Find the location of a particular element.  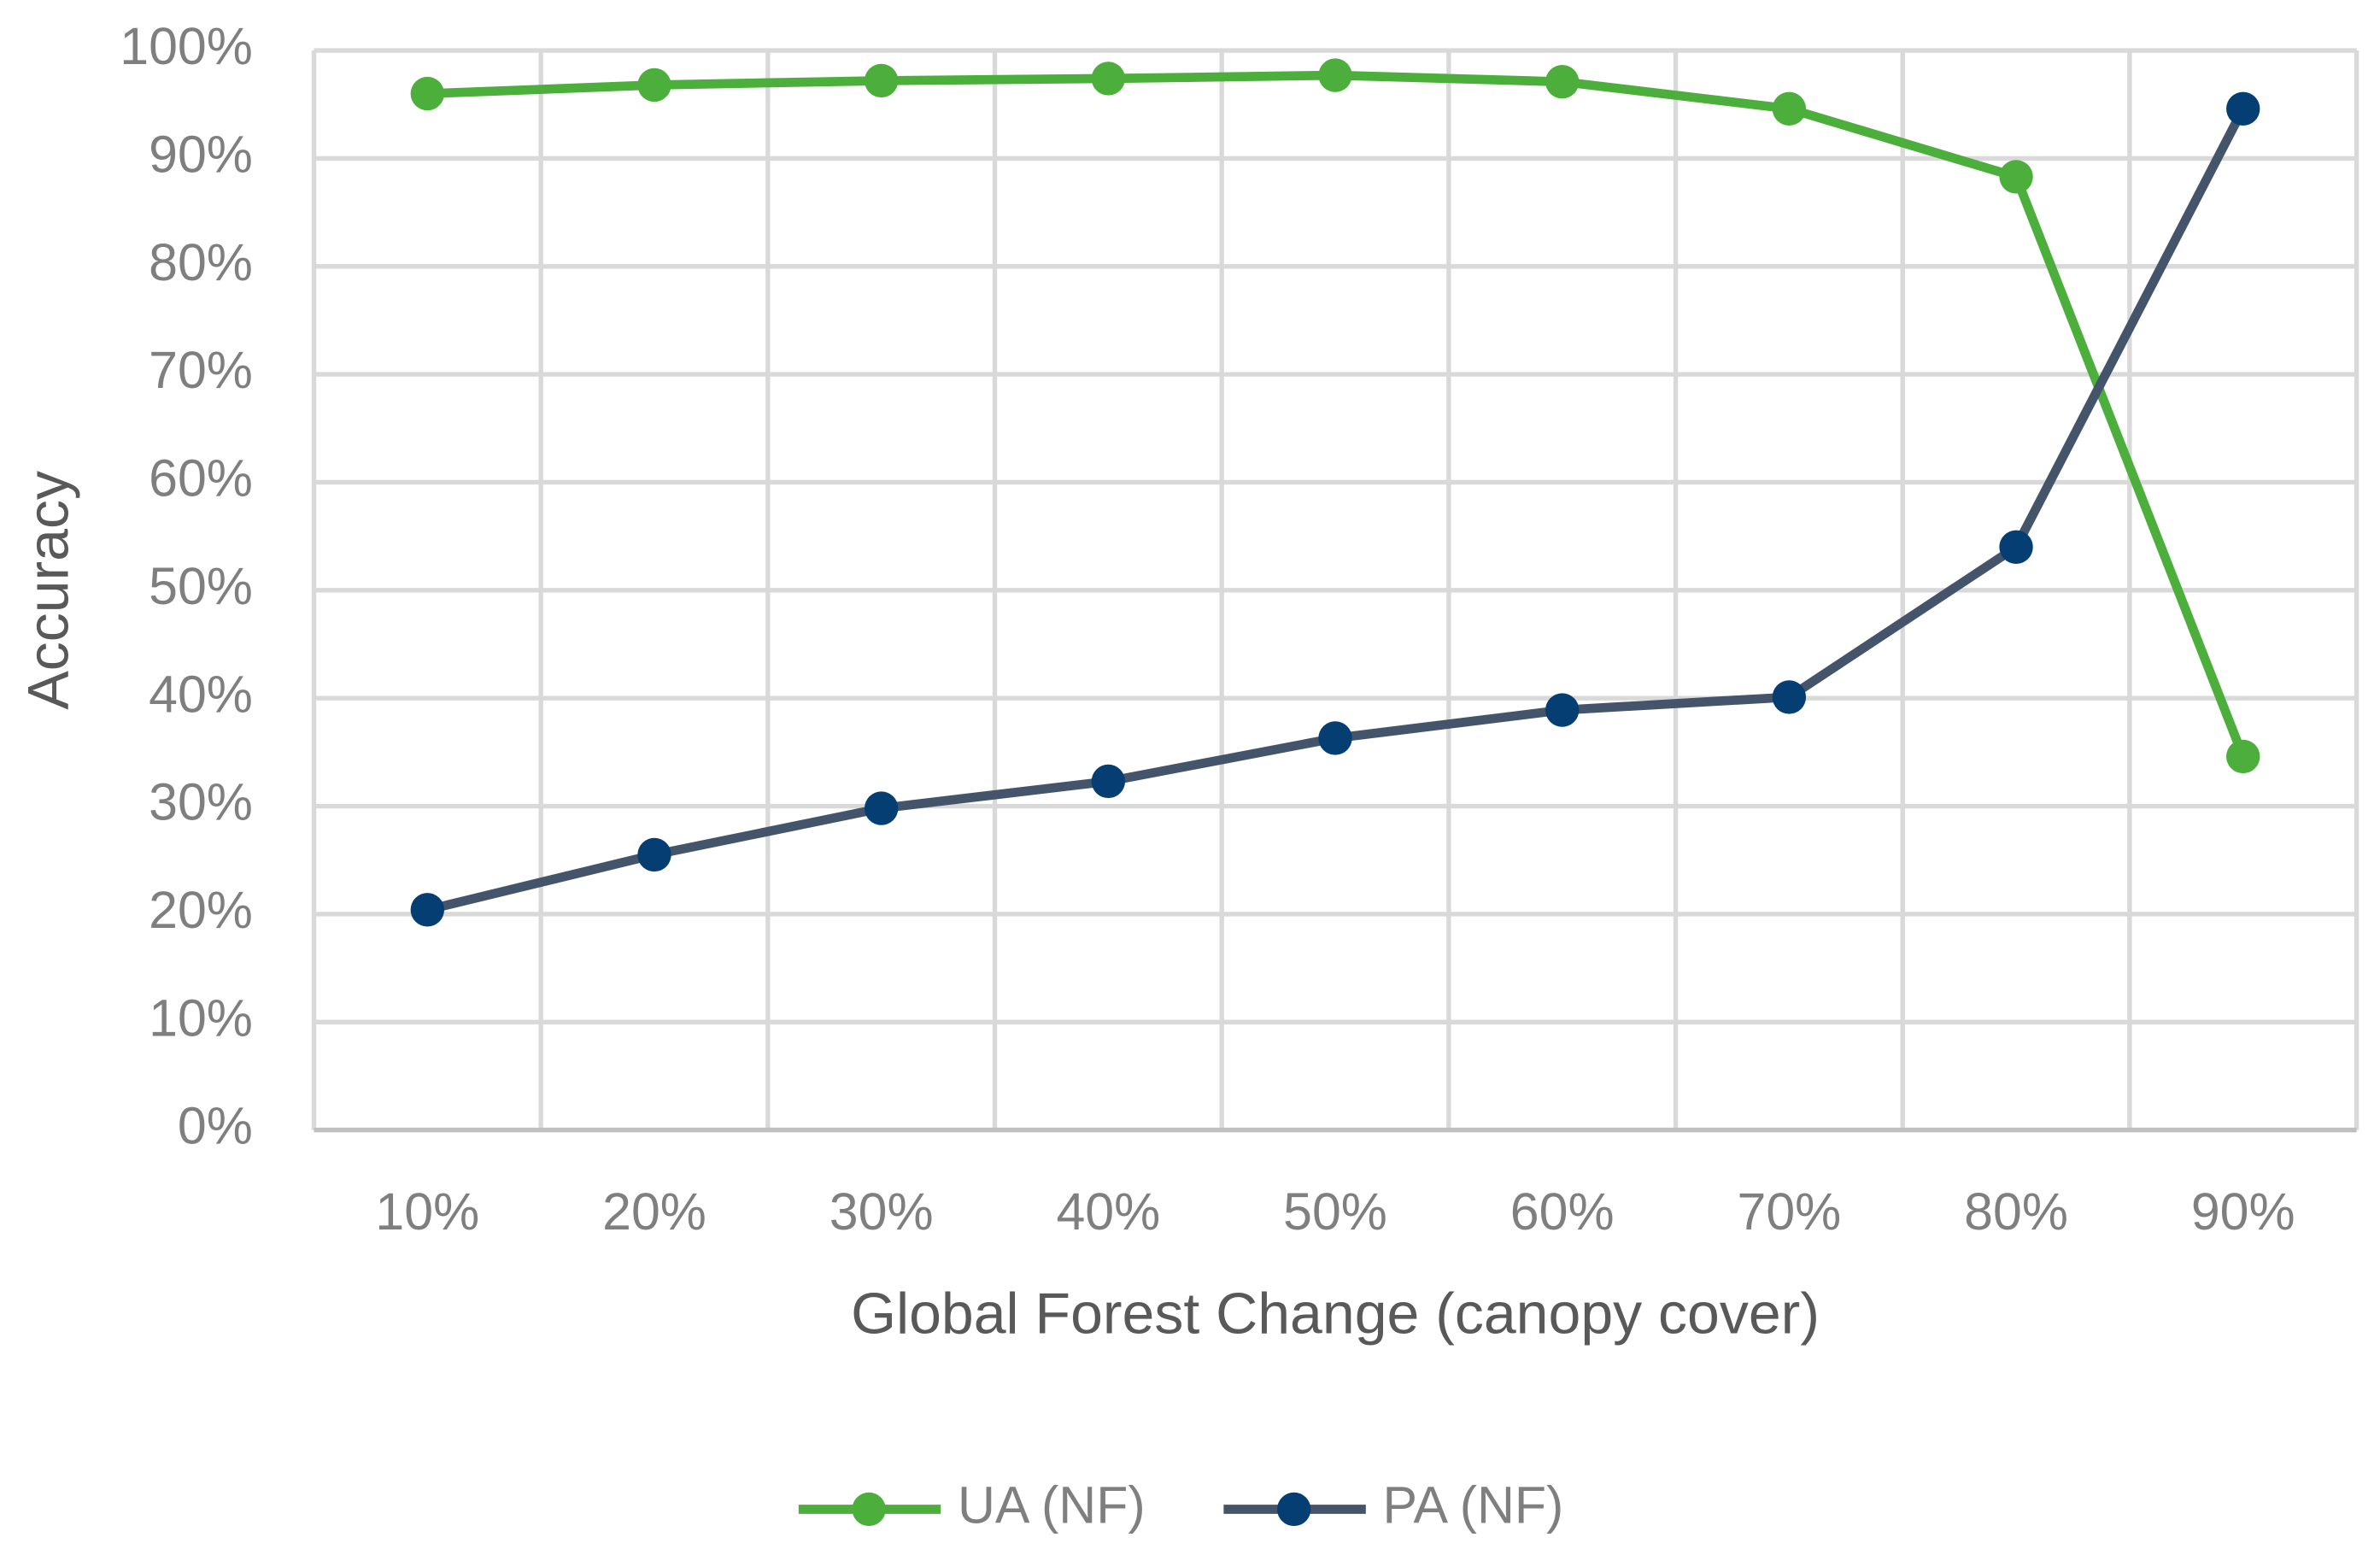

y-axis-title: Accuracy is located at coordinates (48, 591).